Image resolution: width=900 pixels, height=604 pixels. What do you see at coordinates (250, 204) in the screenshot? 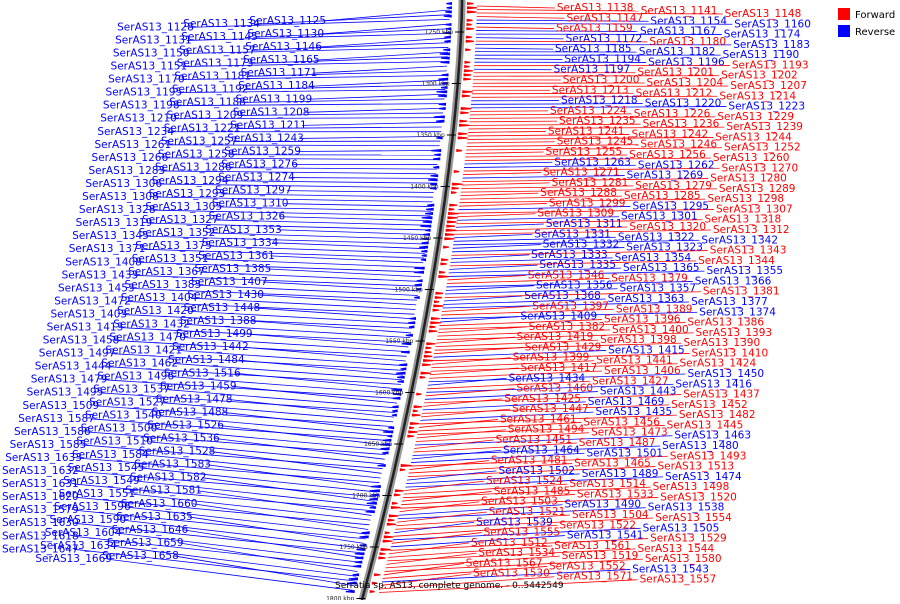
I see `feature-label-reverse: SerAS13_1310` at bounding box center [250, 204].